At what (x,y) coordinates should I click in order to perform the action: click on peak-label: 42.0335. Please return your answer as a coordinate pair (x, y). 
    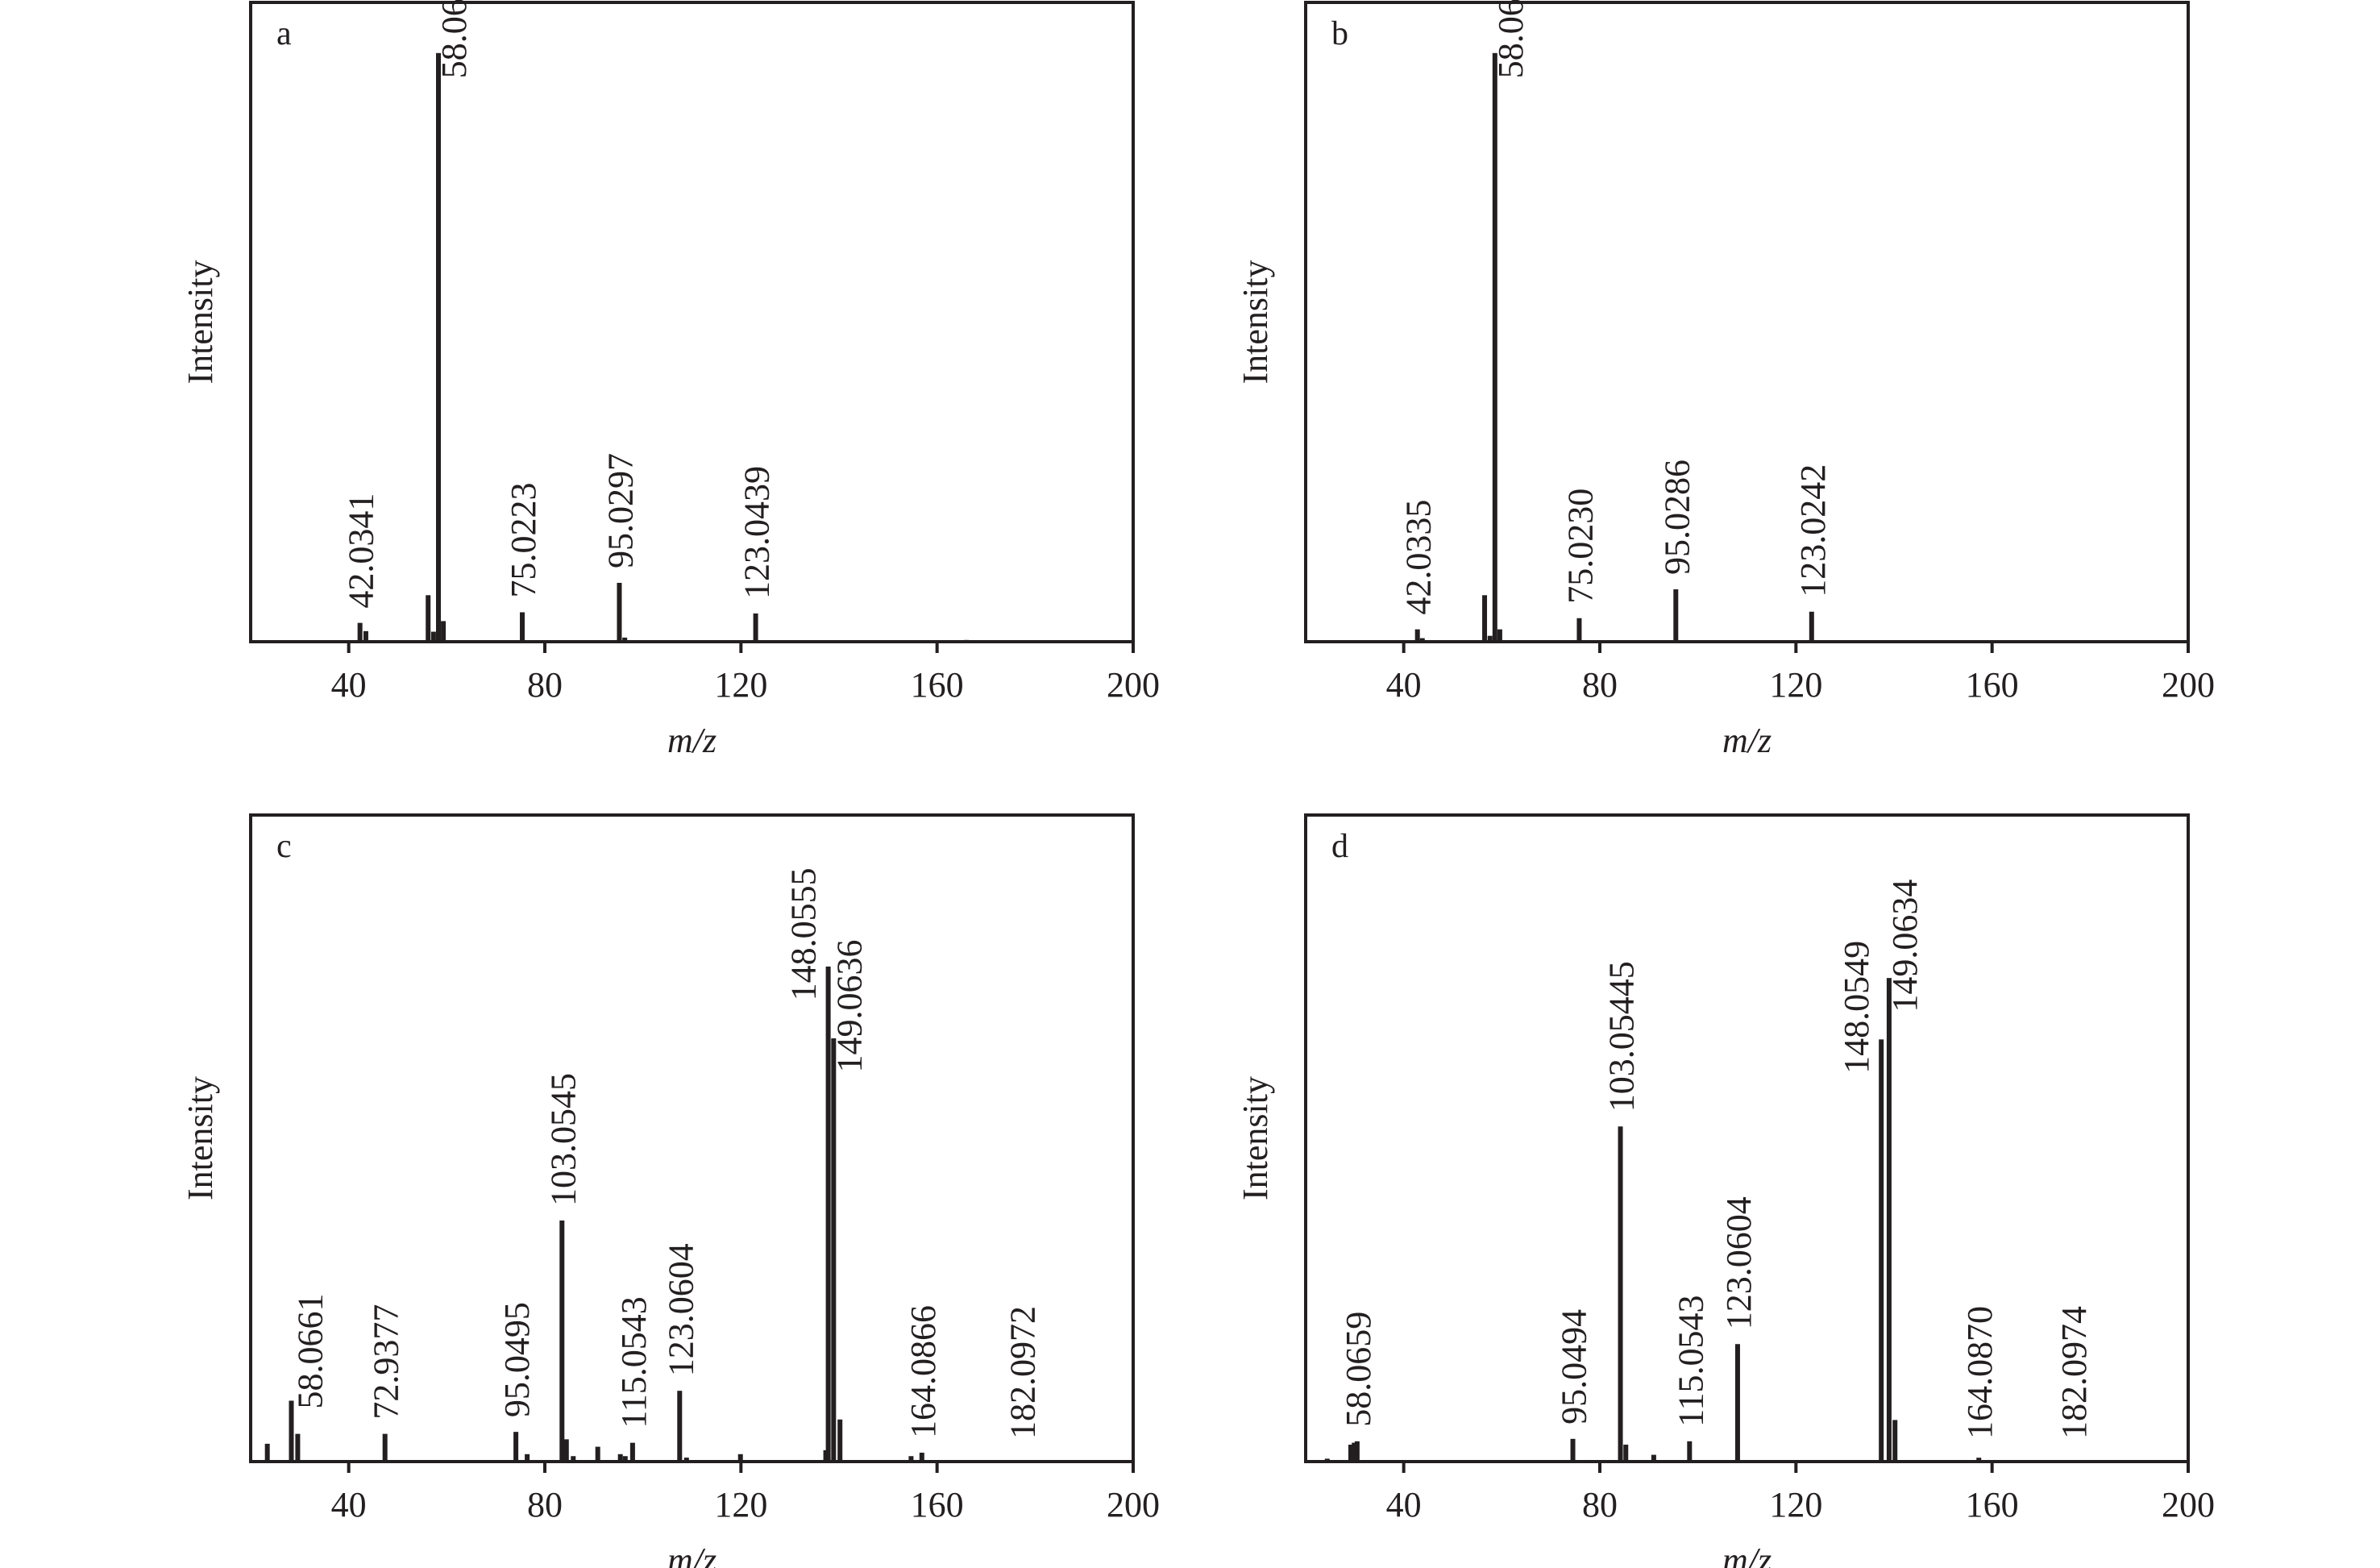
    Looking at the image, I should click on (1419, 557).